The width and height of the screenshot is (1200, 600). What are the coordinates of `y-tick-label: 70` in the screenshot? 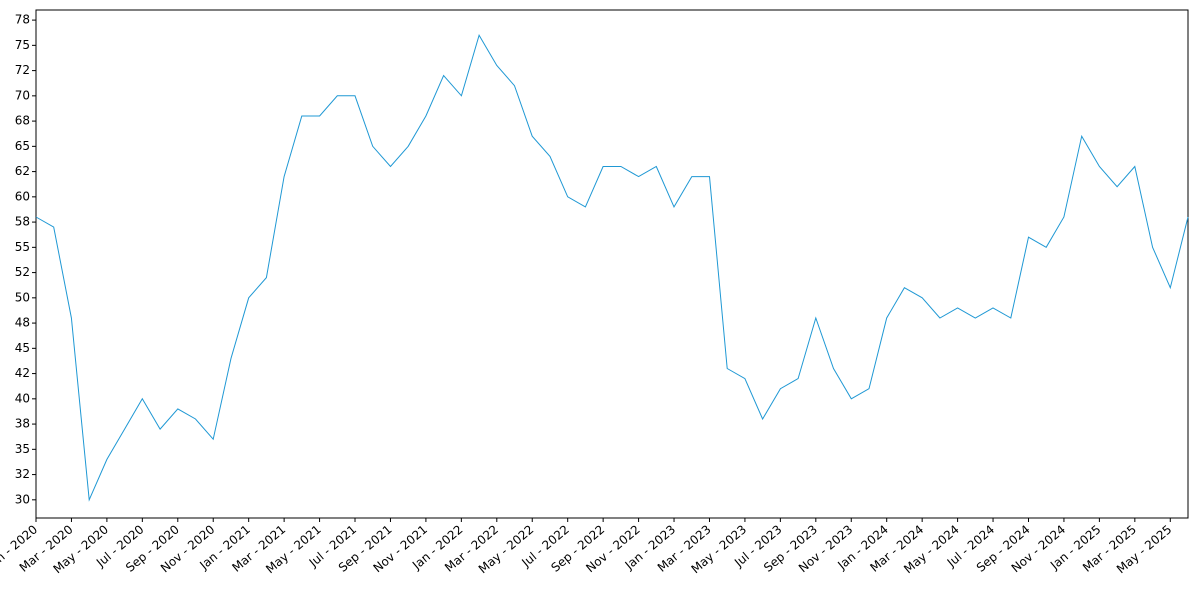 It's located at (22, 95).